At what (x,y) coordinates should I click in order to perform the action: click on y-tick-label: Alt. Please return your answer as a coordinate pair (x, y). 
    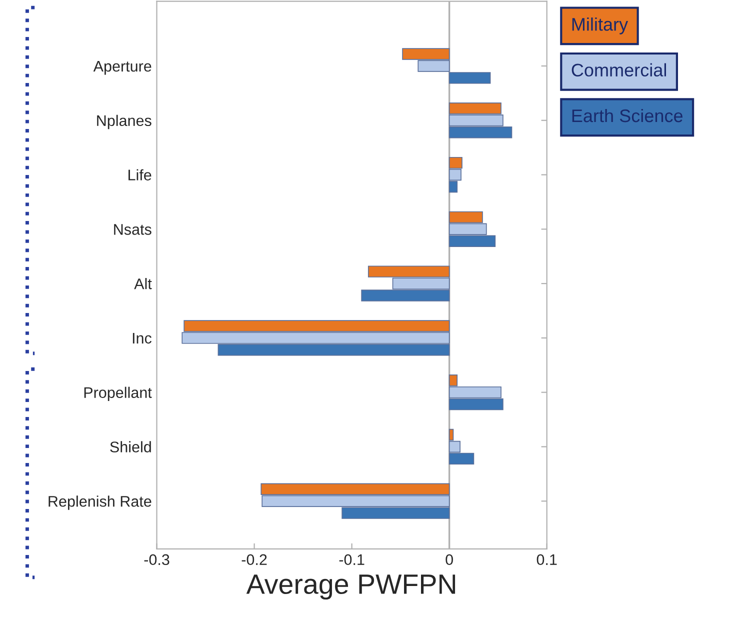
    Looking at the image, I should click on (143, 284).